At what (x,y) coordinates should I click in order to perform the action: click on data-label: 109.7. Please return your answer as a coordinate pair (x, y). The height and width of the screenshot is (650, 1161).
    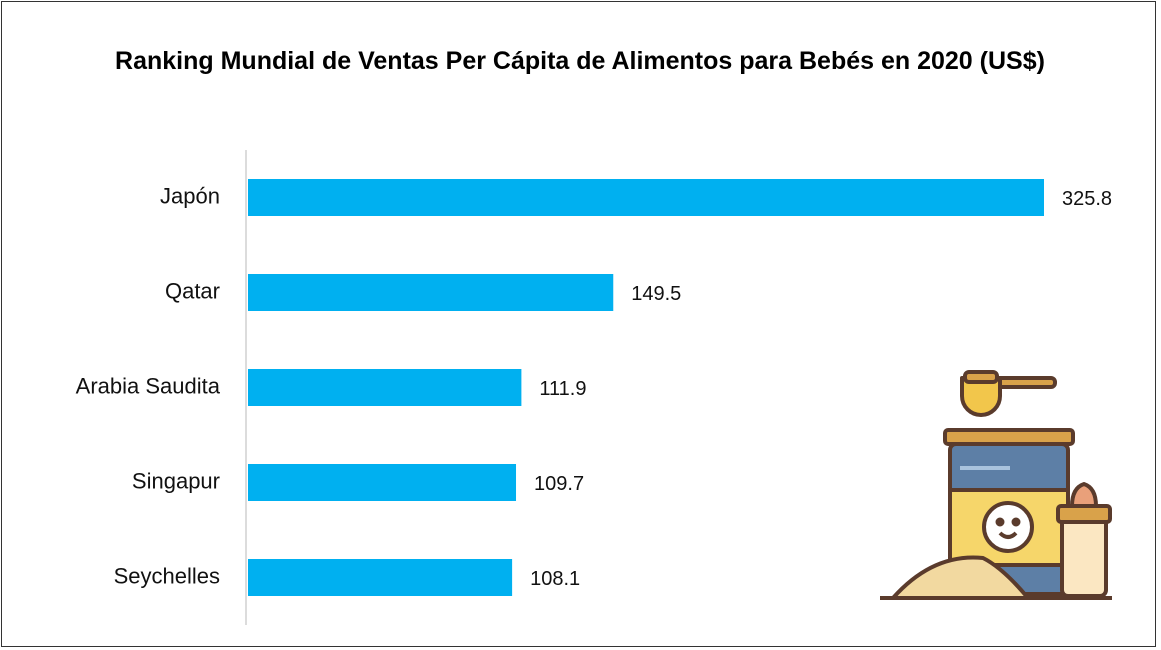
    Looking at the image, I should click on (559, 484).